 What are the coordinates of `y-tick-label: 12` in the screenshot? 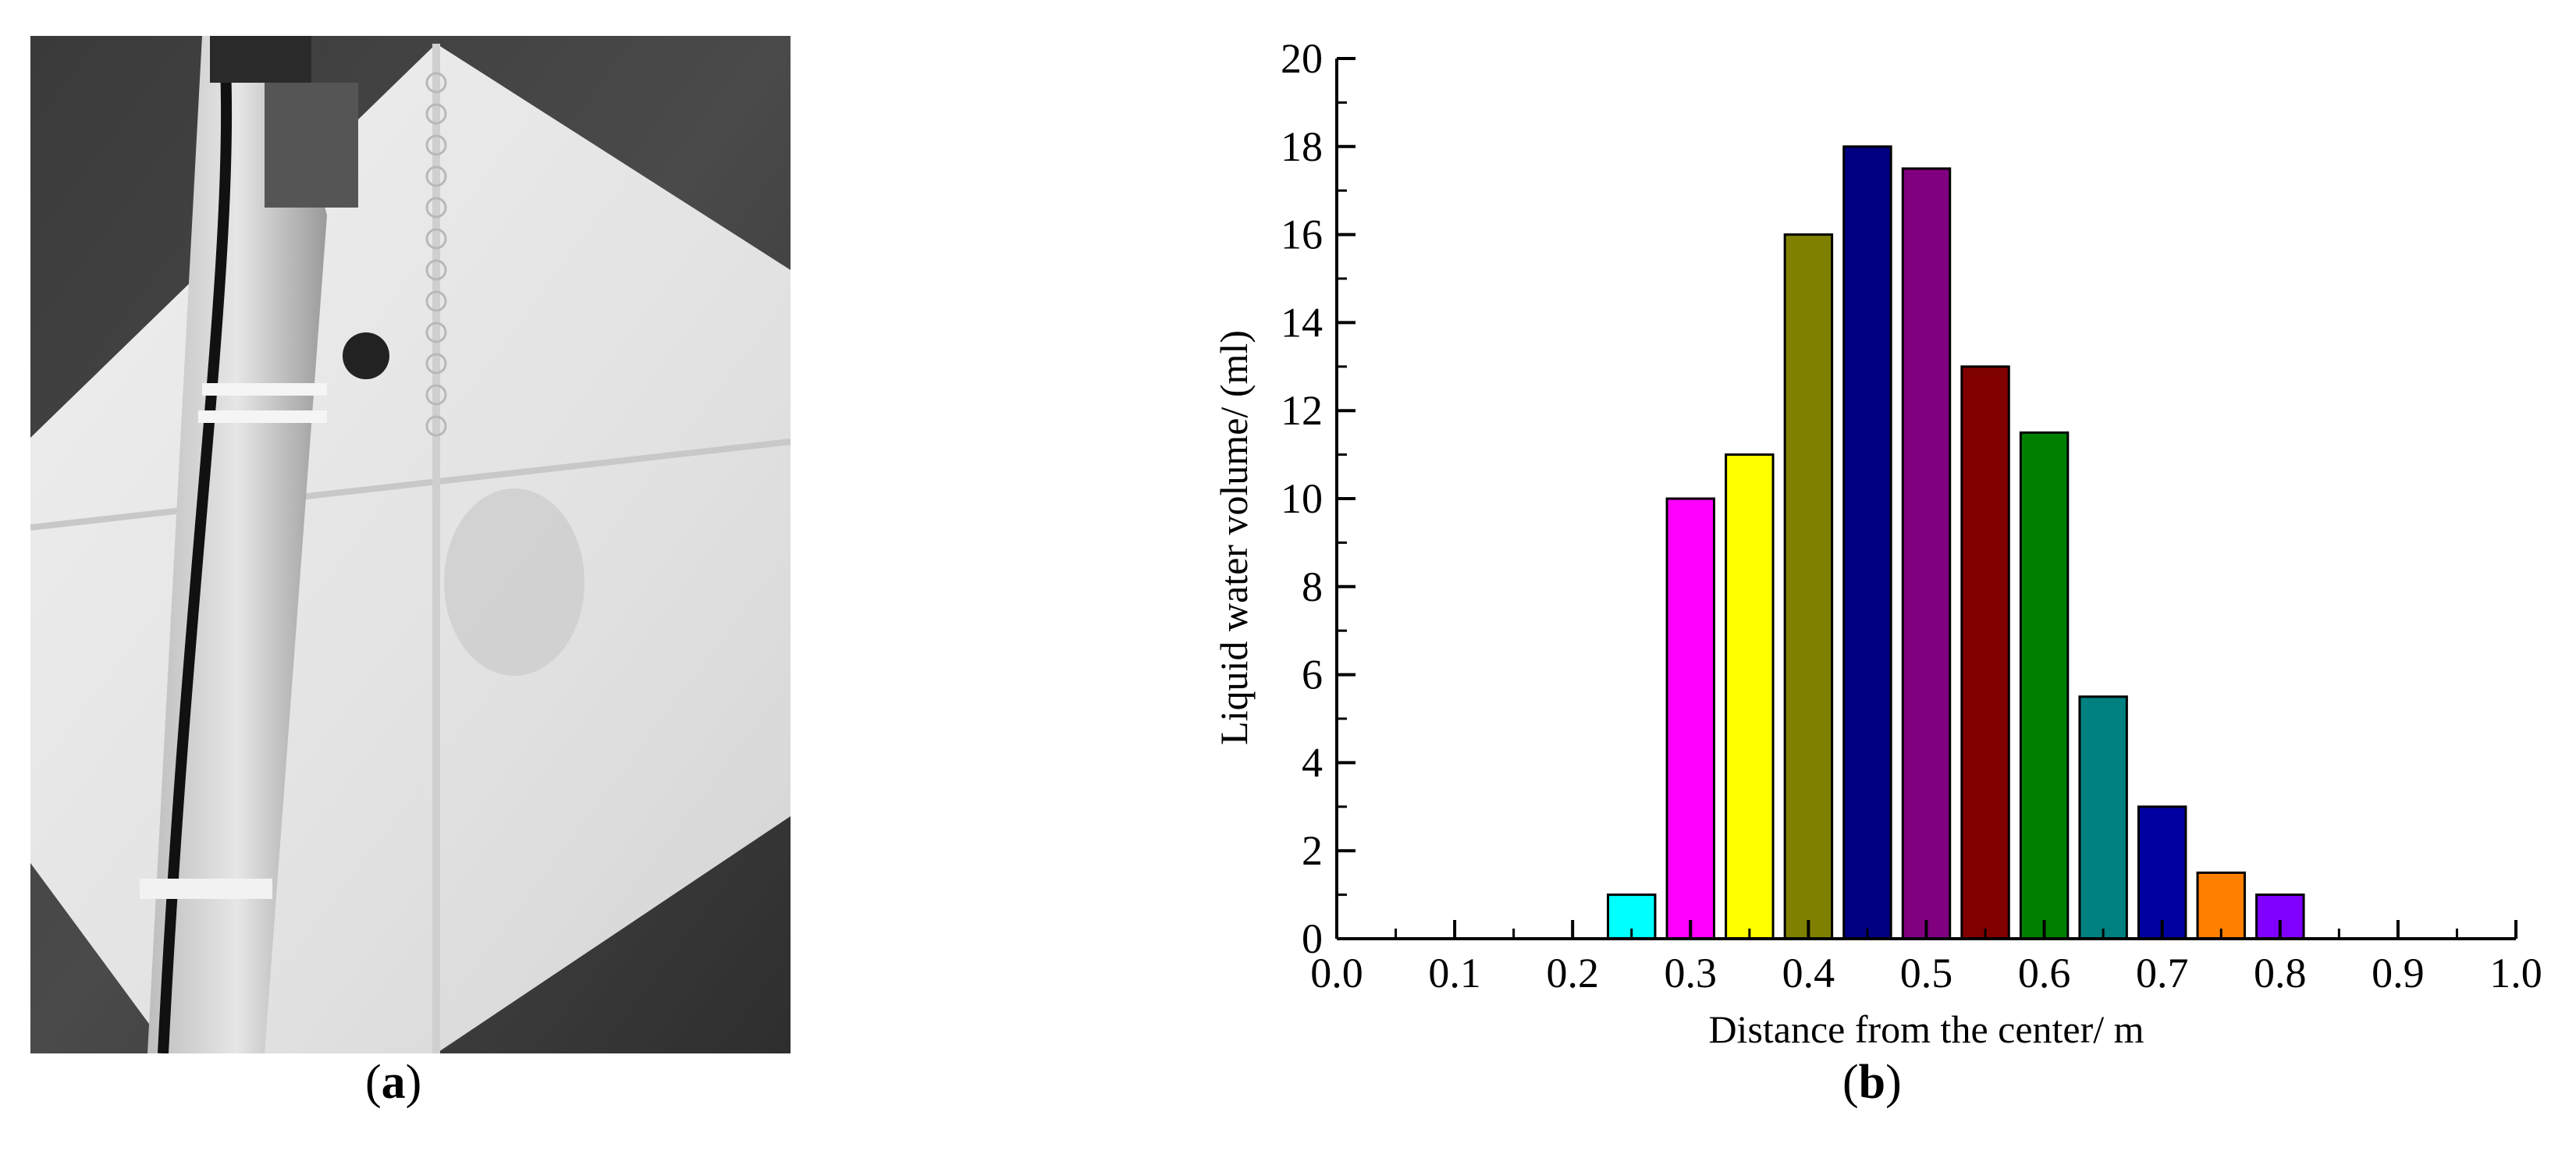 It's located at (1302, 410).